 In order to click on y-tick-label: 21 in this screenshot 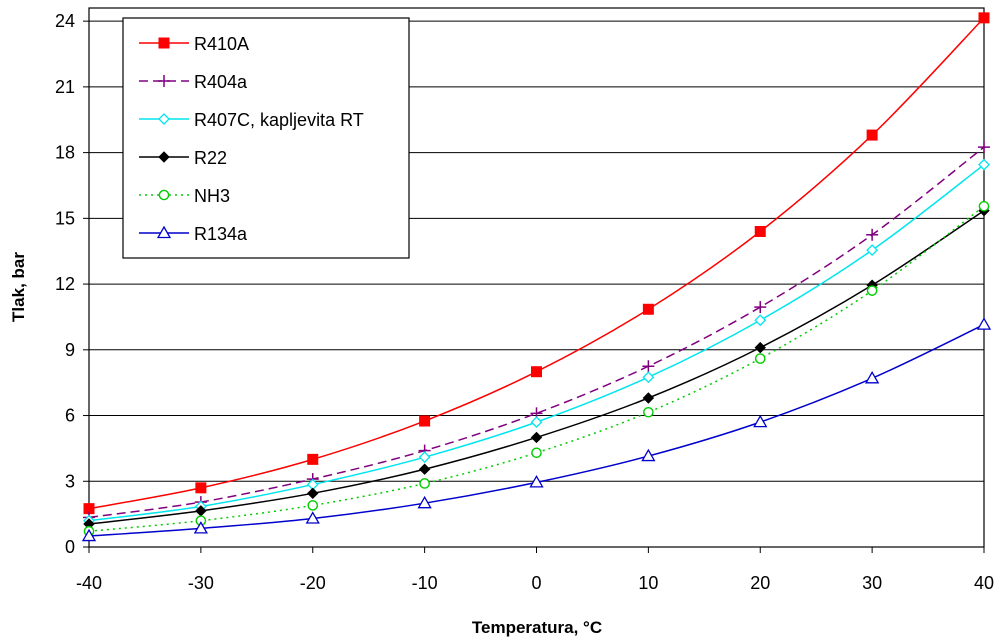, I will do `click(65, 87)`.